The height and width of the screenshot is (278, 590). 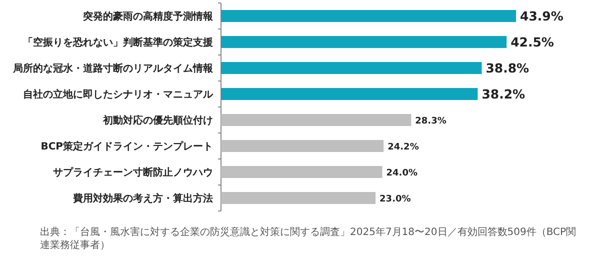 I want to click on y-tick-label: 費用対効果の考え方・算出方法, so click(x=142, y=198).